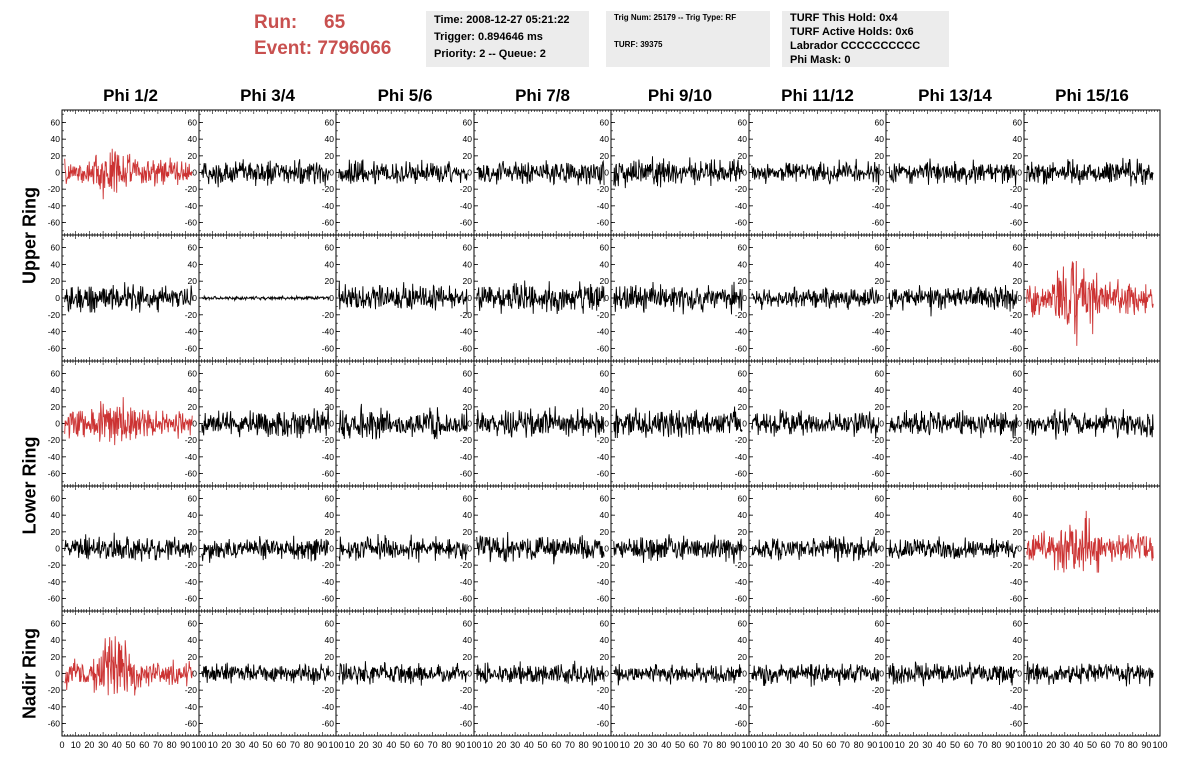  What do you see at coordinates (540, 172) in the screenshot?
I see `waveform-trace-r1-c4` at bounding box center [540, 172].